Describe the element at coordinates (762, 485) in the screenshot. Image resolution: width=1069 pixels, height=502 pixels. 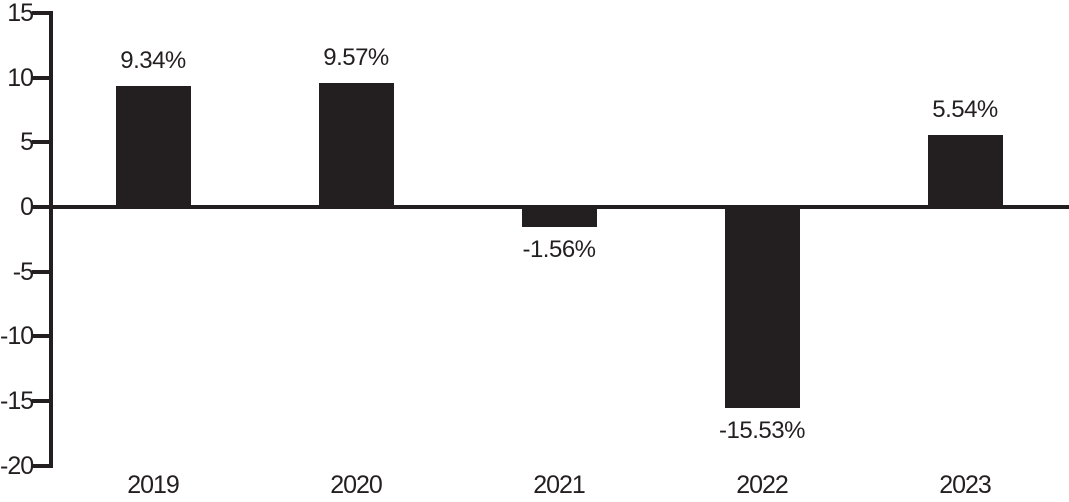
I see `x-axis-label-2022: 2022` at that location.